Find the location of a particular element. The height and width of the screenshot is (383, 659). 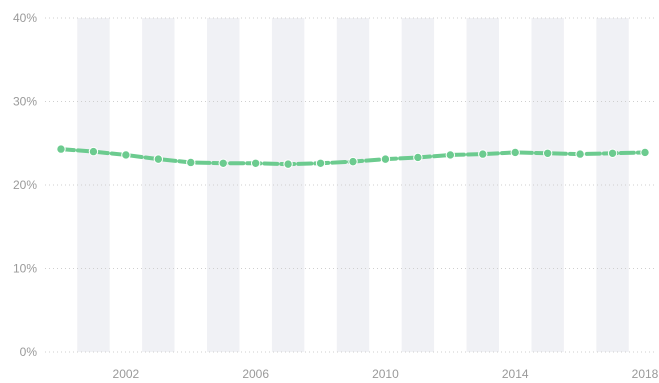

x-tick-label: 2014 is located at coordinates (515, 374).